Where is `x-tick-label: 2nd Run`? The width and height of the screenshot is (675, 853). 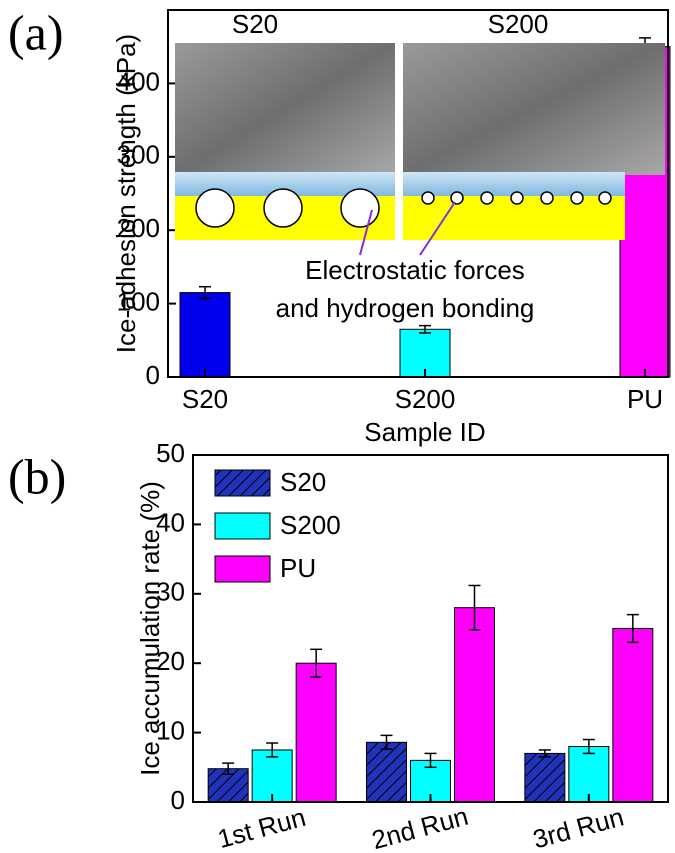
x-tick-label: 2nd Run is located at coordinates (420, 827).